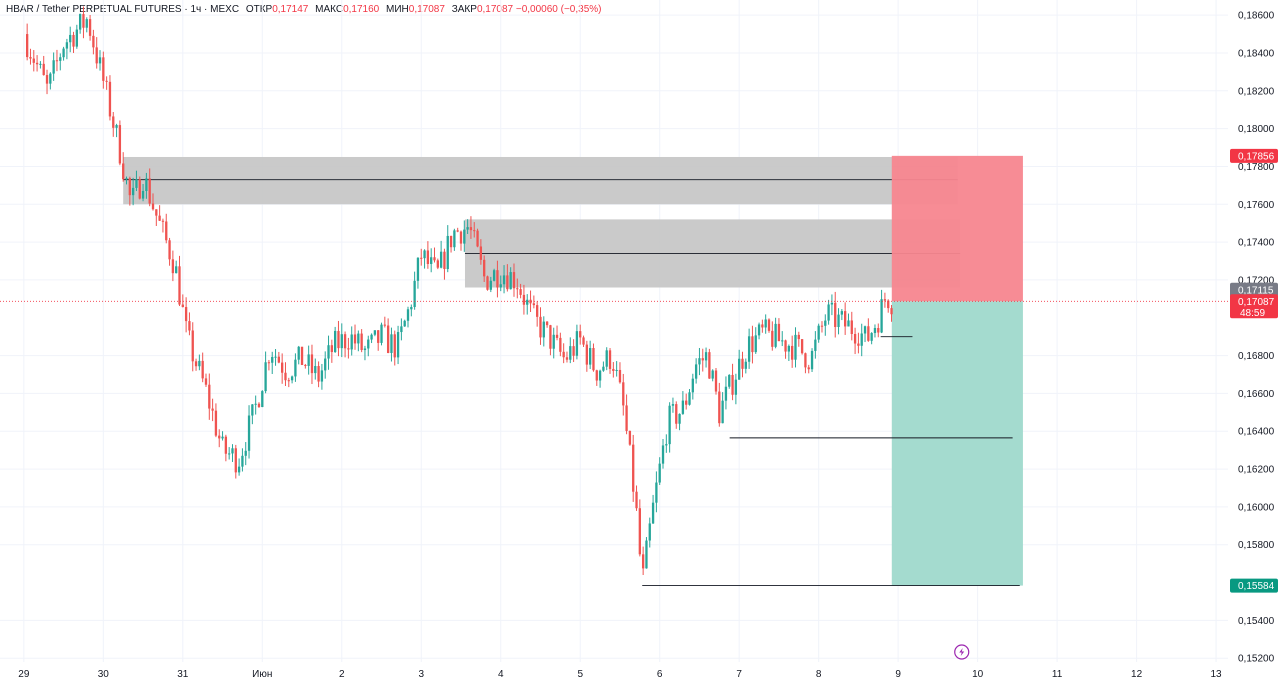 Image resolution: width=1280 pixels, height=683 pixels. What do you see at coordinates (614, 672) in the screenshot?
I see `time-axis: 29 30 31 Июн 2 3 4 5 6 7 8 9 10 11 12 13` at bounding box center [614, 672].